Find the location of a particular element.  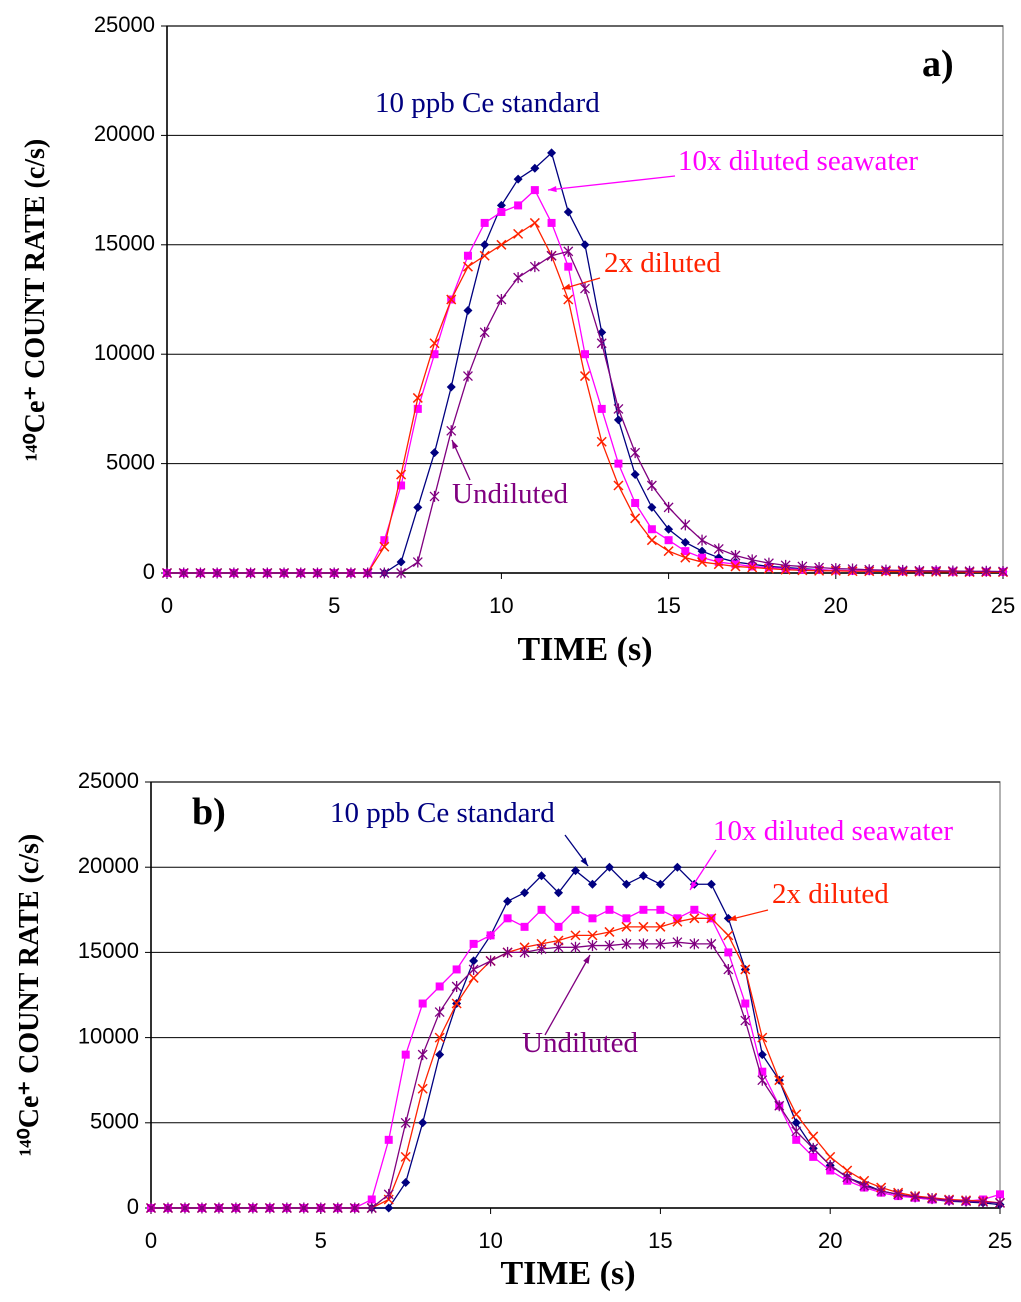

y-axis-label: ¹⁴⁰Ce⁺ COUNT RATE (c/s) is located at coordinates (35, 300).